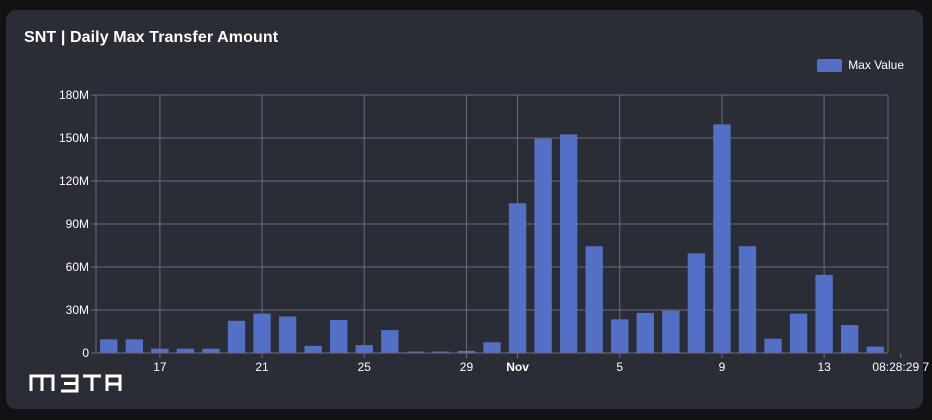  I want to click on x-tick-label: 25, so click(365, 367).